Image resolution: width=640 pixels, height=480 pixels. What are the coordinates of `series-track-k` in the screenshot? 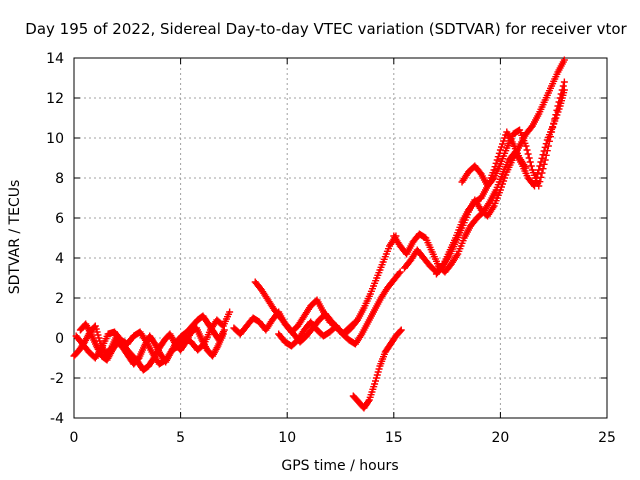 It's located at (481, 203).